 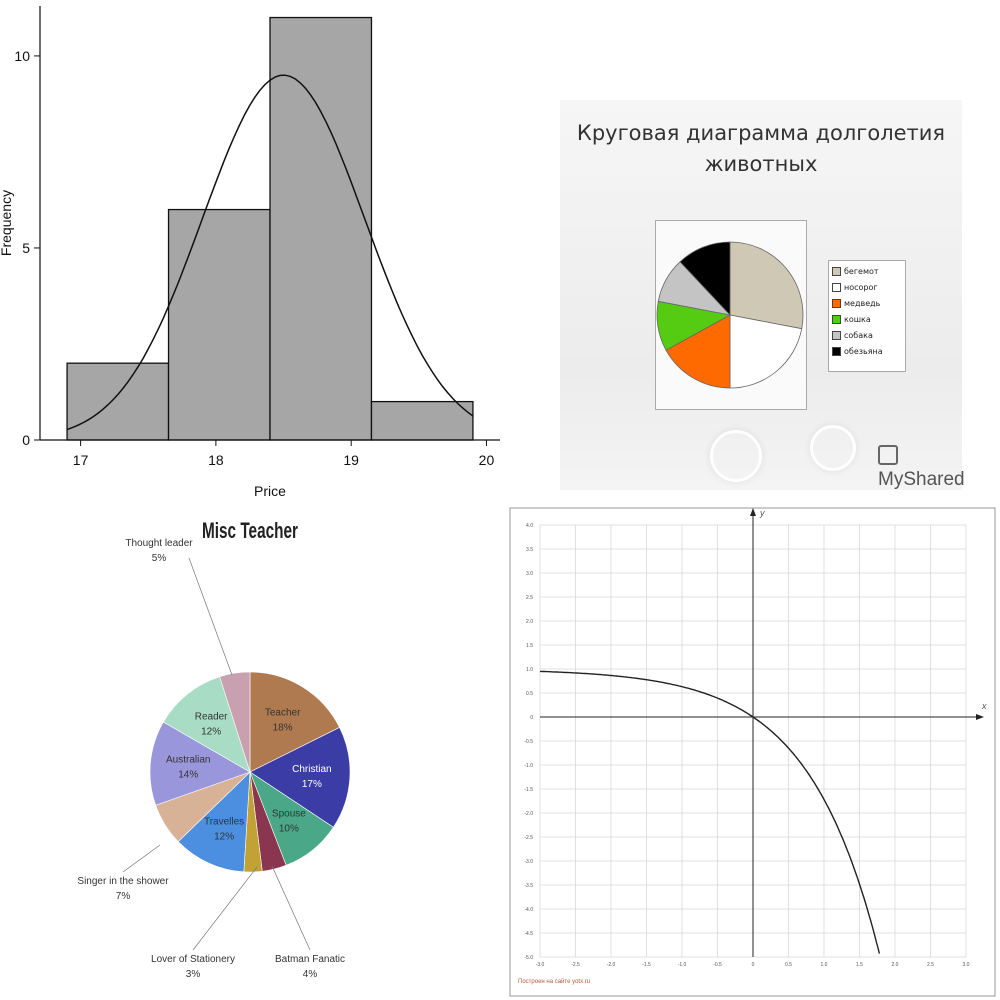 What do you see at coordinates (311, 769) in the screenshot?
I see `teacher-slice-label-1: Christian` at bounding box center [311, 769].